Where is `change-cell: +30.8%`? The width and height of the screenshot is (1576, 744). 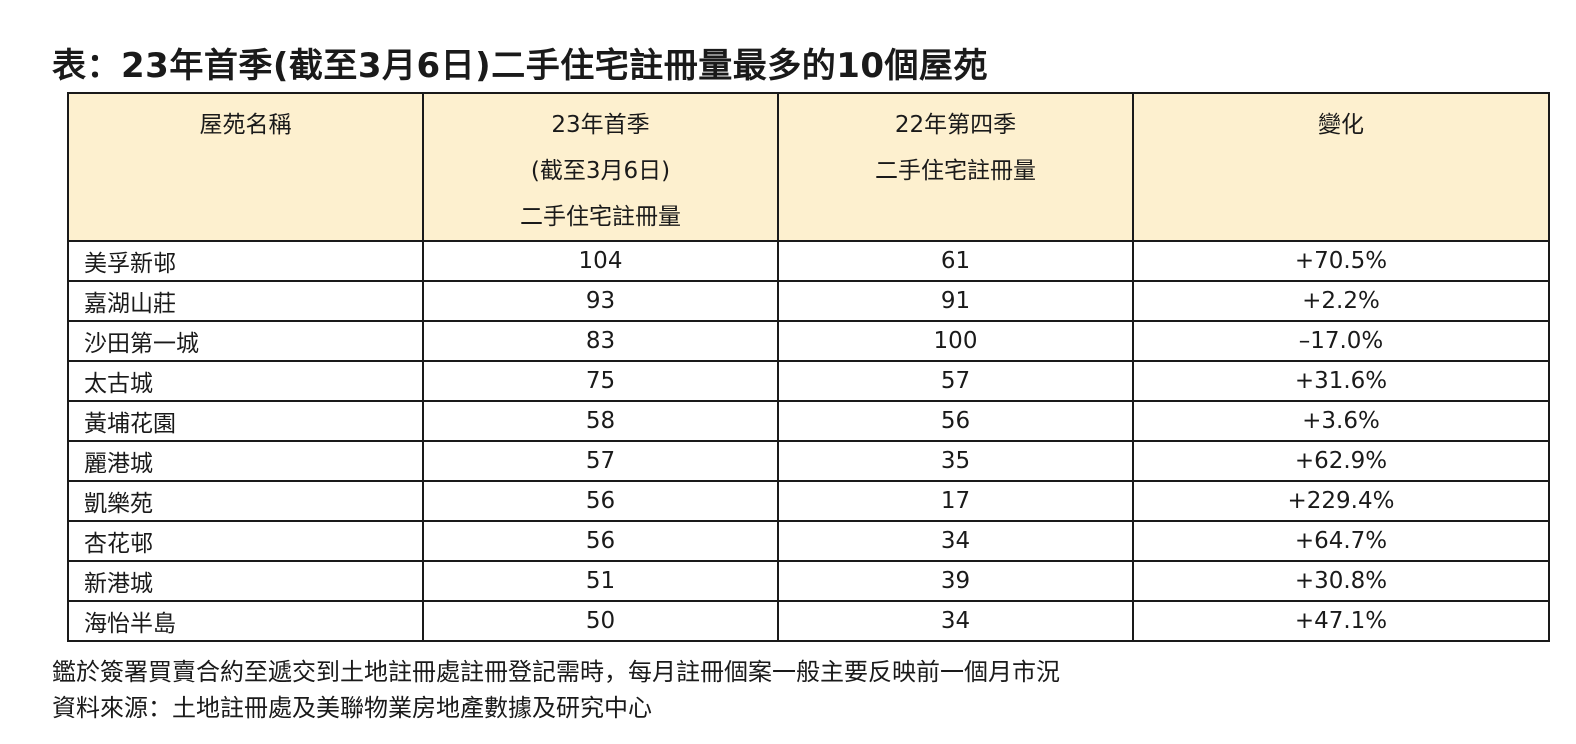
change-cell: +30.8% is located at coordinates (1341, 581).